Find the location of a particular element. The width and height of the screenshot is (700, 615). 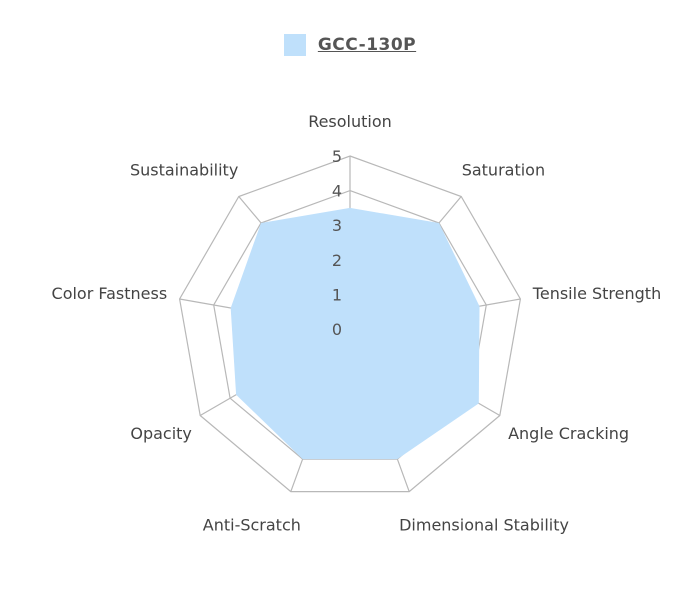

tick-label: 0 is located at coordinates (337, 329).